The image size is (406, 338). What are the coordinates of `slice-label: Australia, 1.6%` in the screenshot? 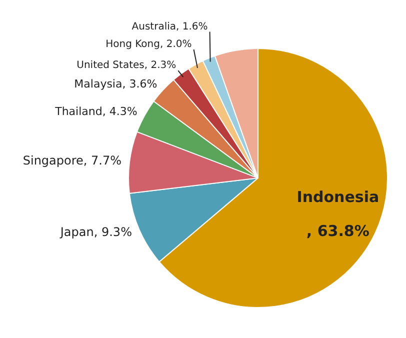 It's located at (170, 26).